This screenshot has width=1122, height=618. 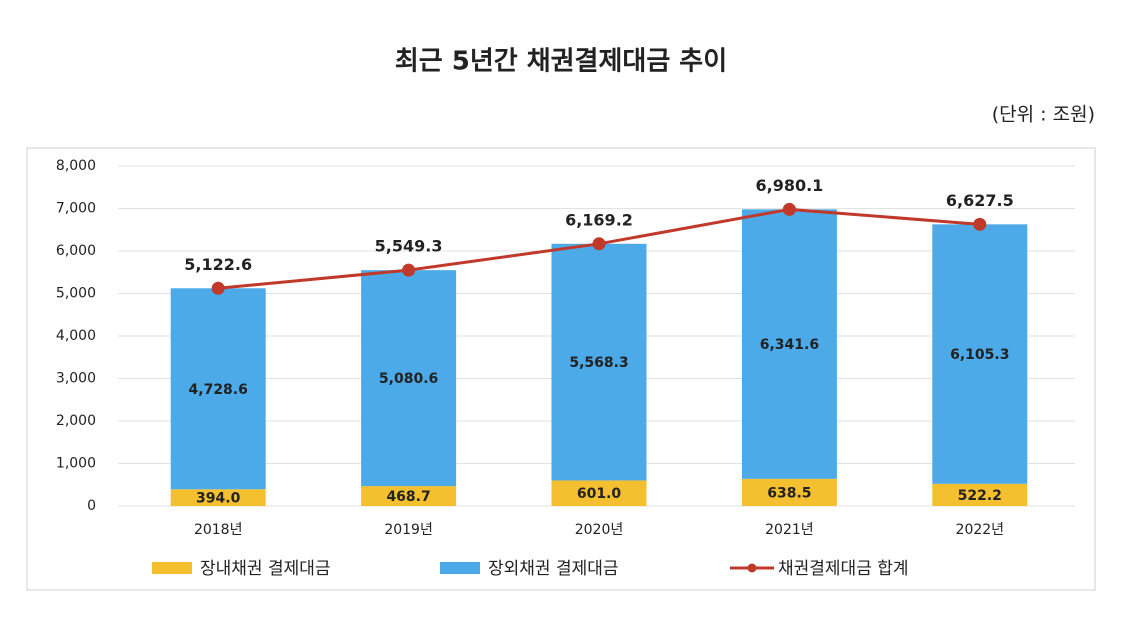 I want to click on value-label: 4,728.6, so click(x=218, y=390).